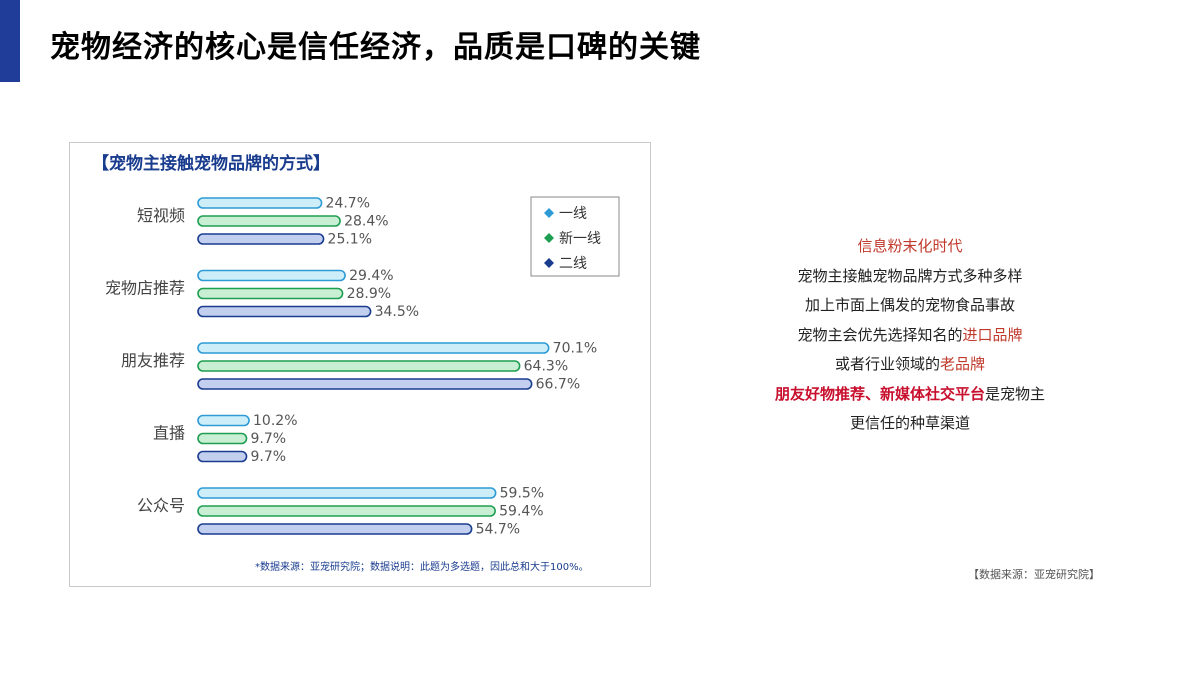  Describe the element at coordinates (422, 566) in the screenshot. I see `chart-footnote: *数据来源：亚宠研究院；数据说明：此题为多选题，因此总和大于100%。` at that location.